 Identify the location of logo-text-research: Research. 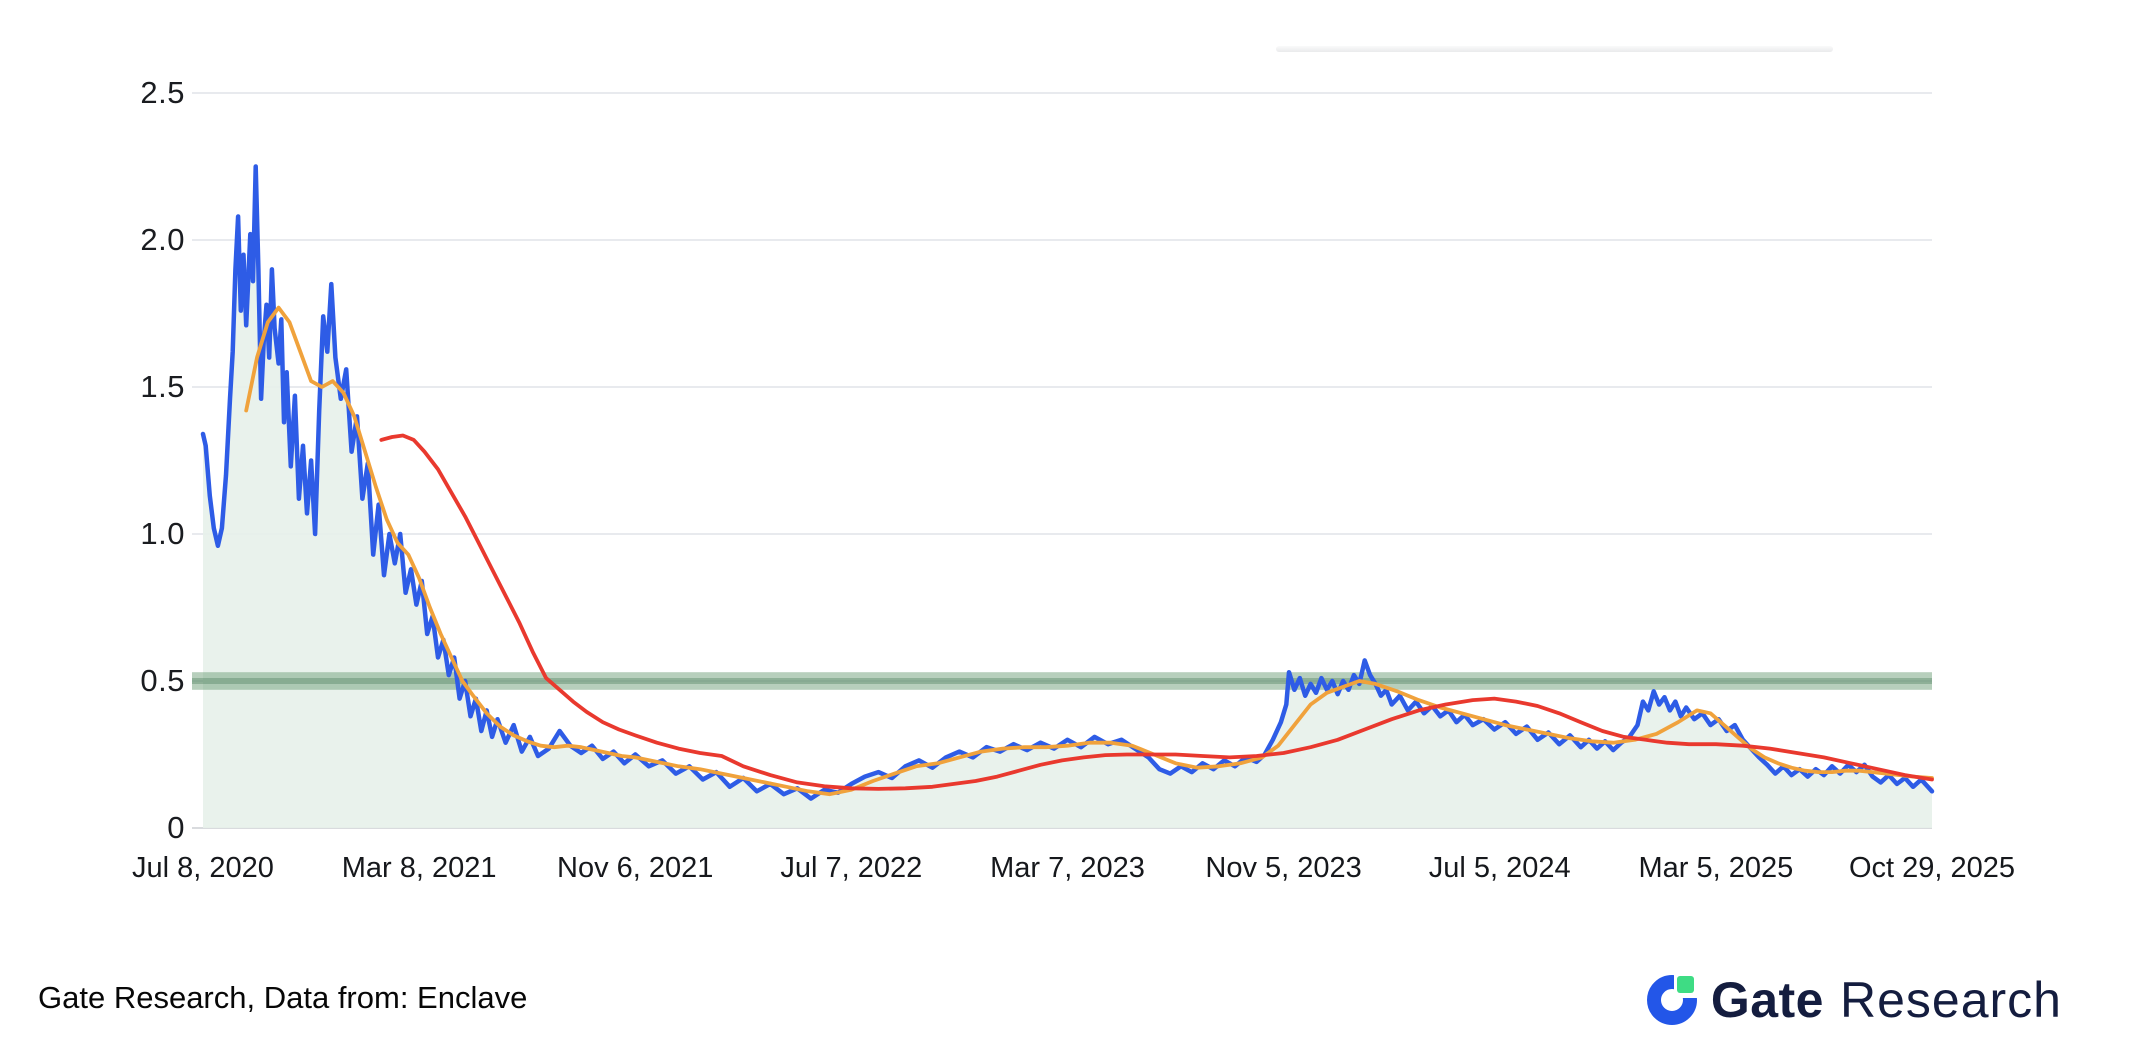
(1951, 1000).